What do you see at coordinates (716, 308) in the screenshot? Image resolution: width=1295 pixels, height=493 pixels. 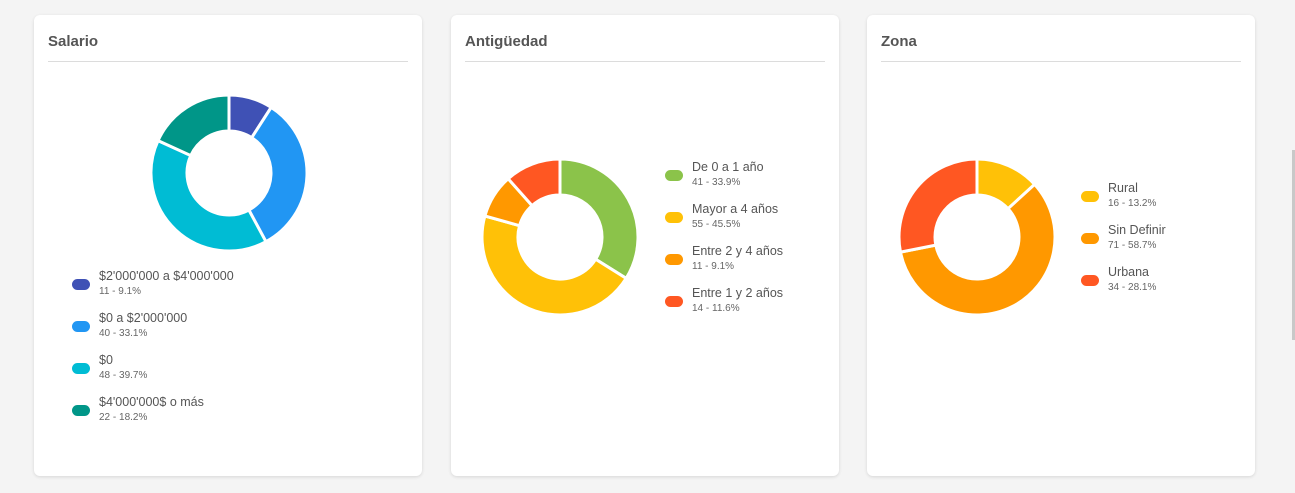 I see `legend-value: 14 - 11.6%` at bounding box center [716, 308].